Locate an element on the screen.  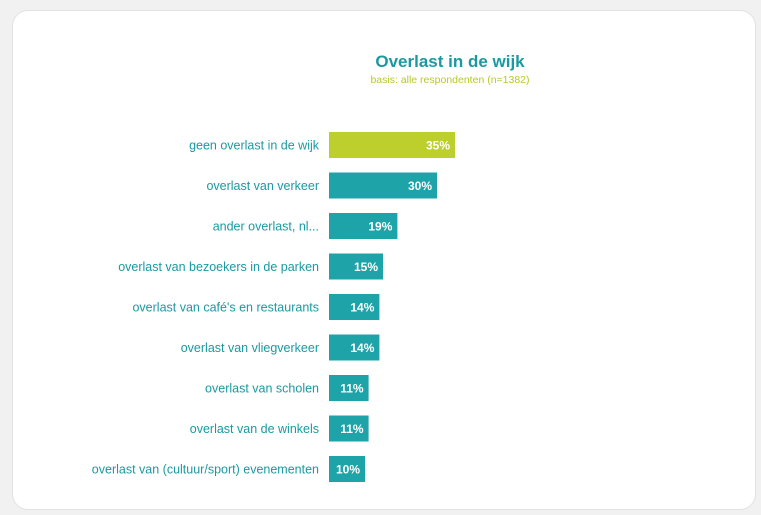
bar-value-label: 30% is located at coordinates (420, 186).